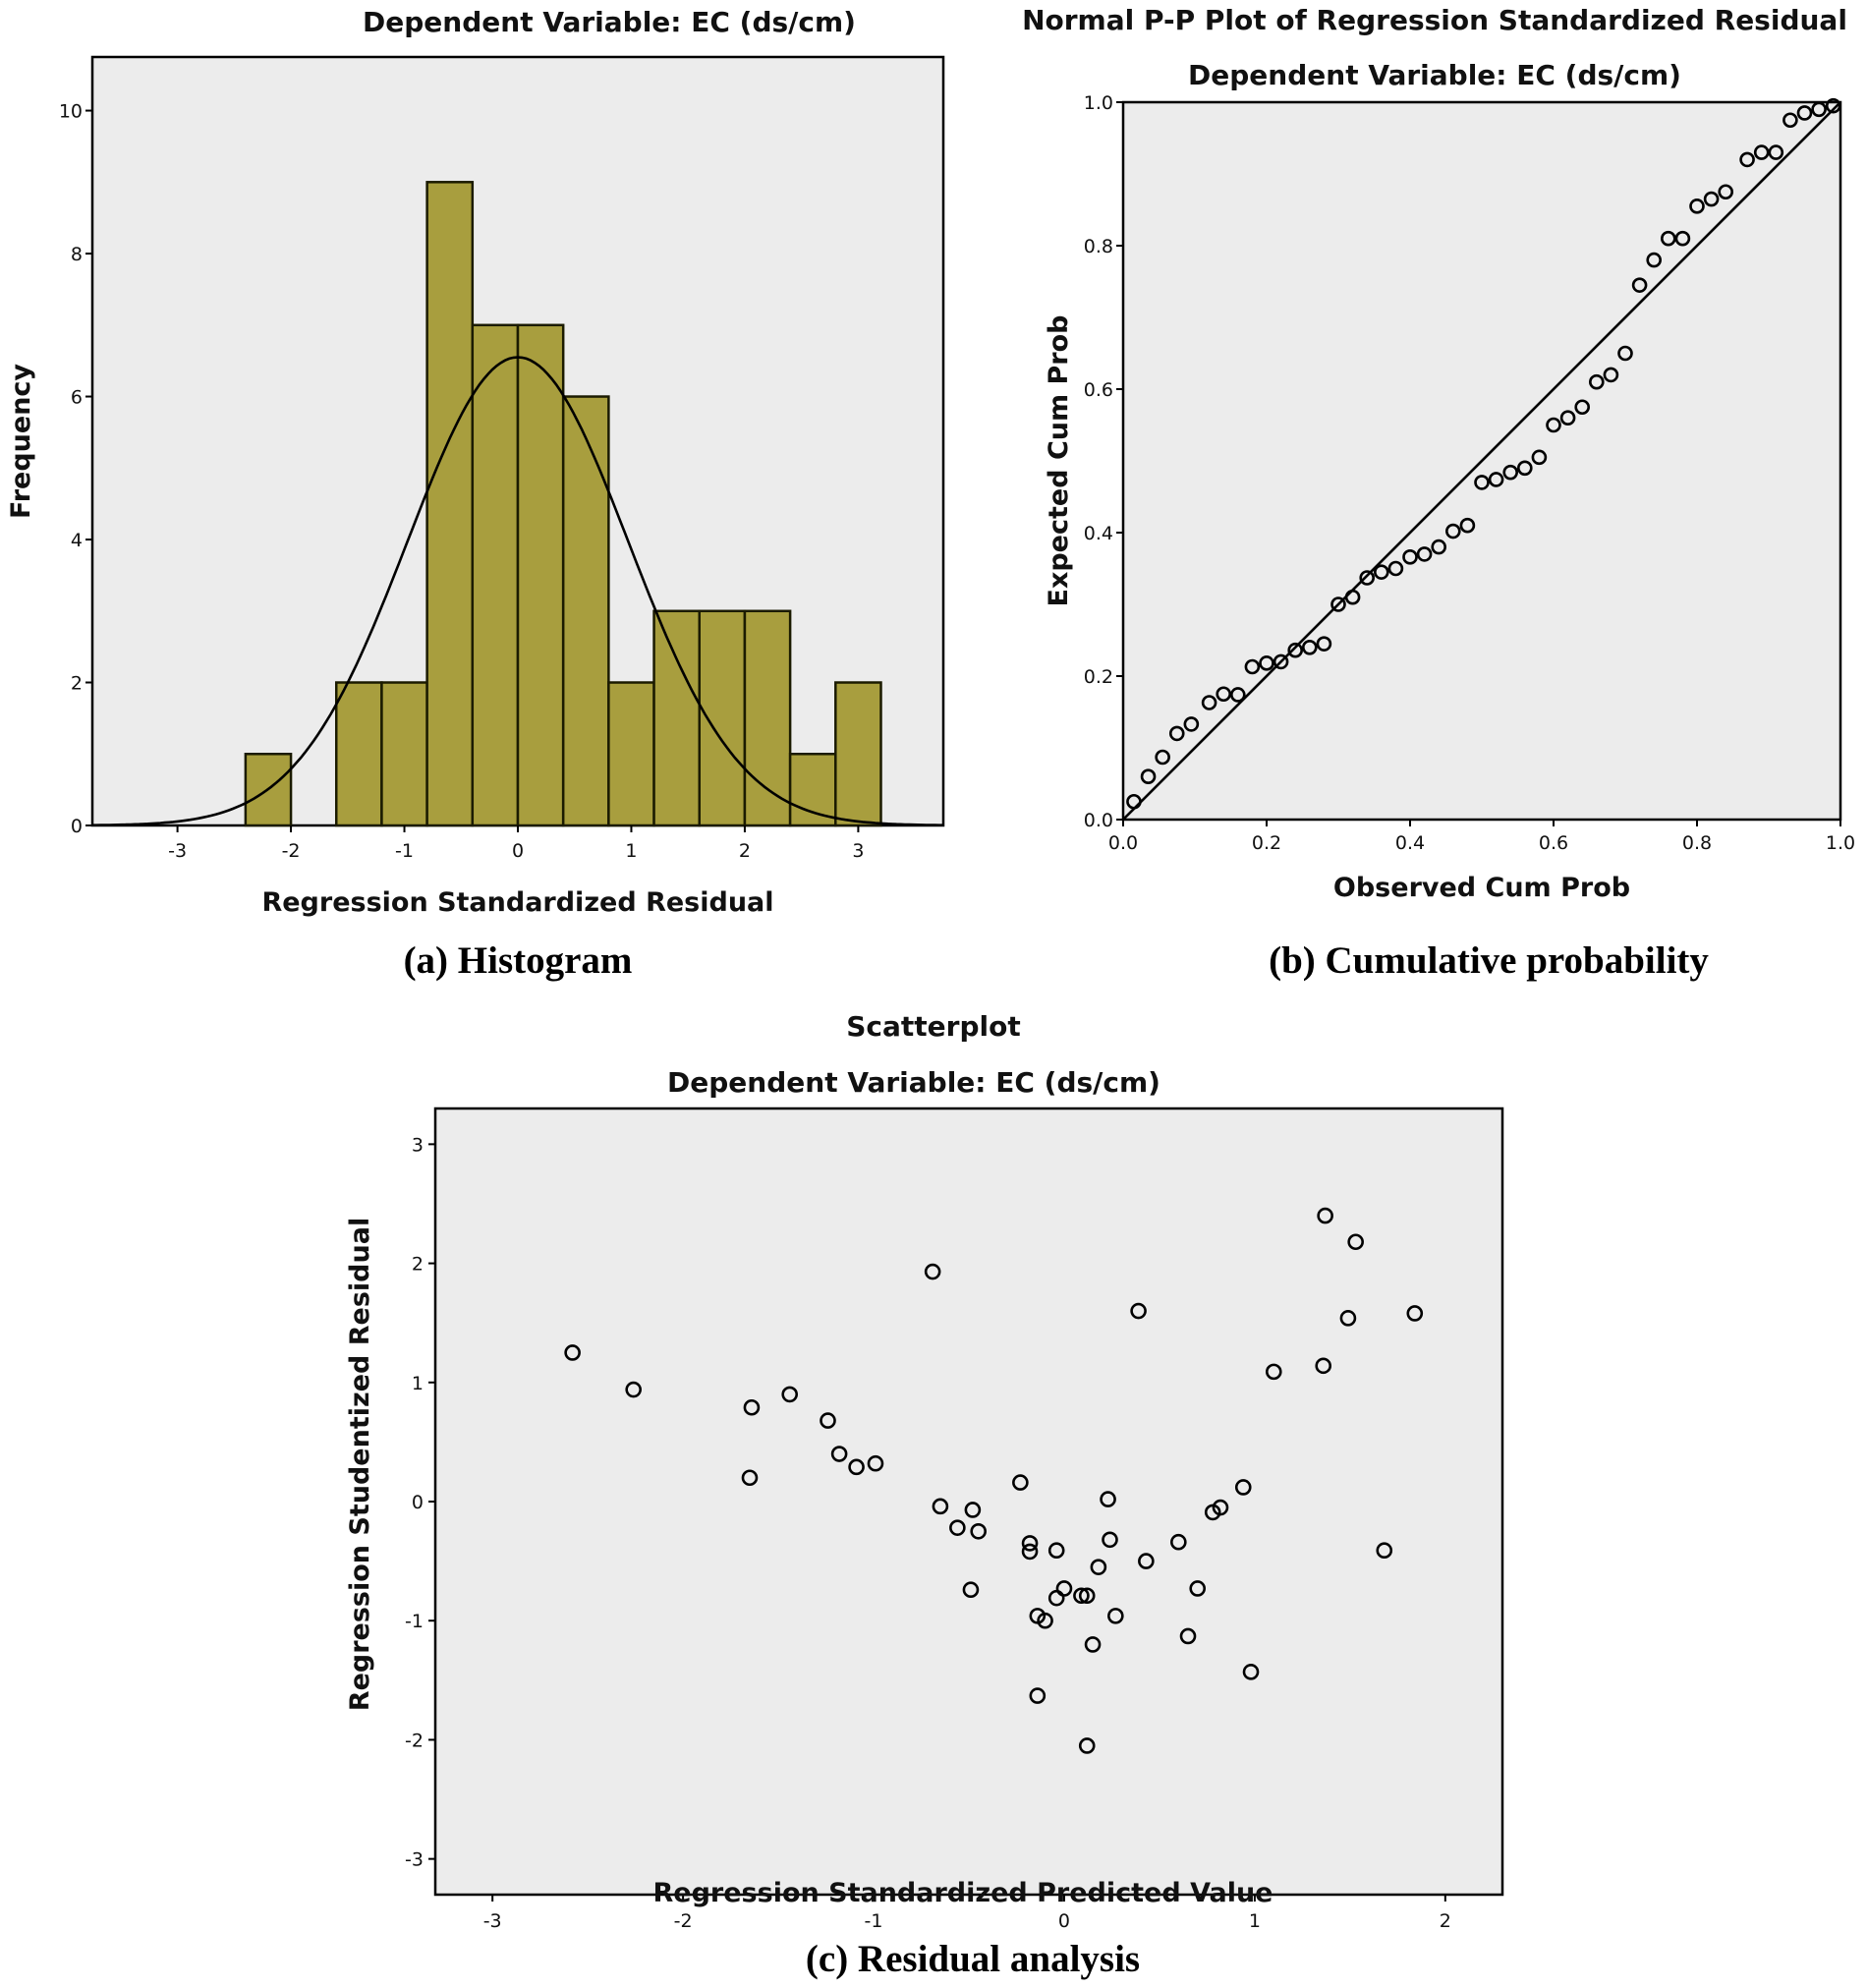 The width and height of the screenshot is (1867, 1988). I want to click on scatter-y-ticks: -3 -2 -1 0 1 2 3, so click(420, 1502).